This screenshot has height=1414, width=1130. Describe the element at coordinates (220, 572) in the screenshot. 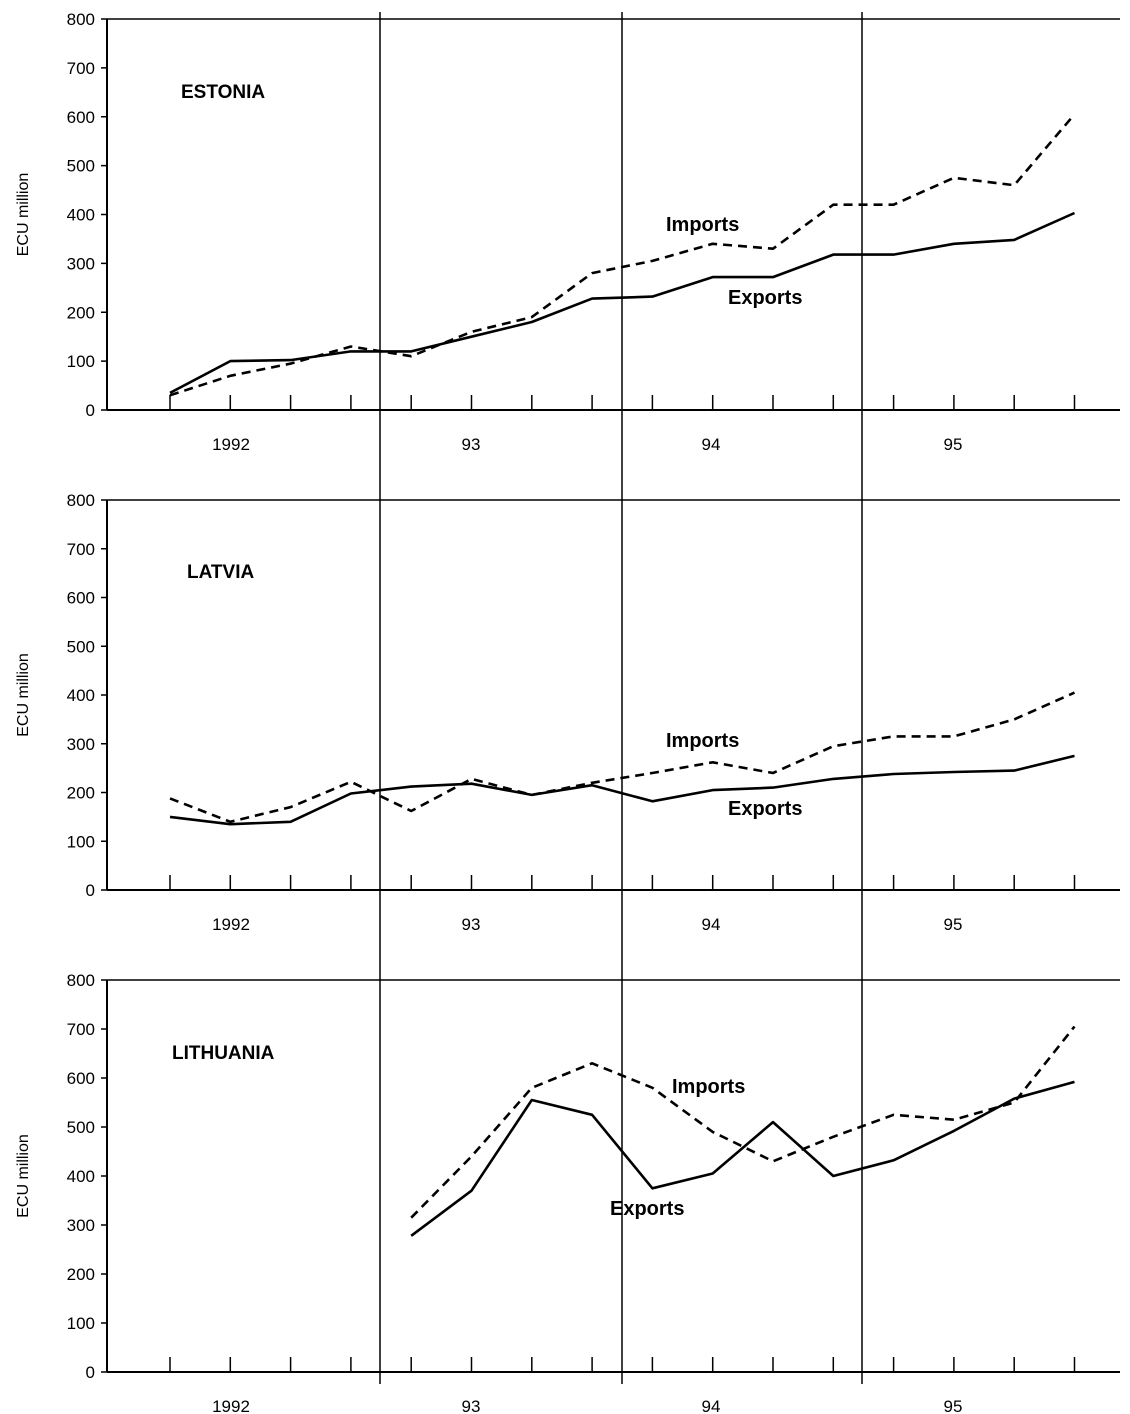

I see `panel-title: LATVIA` at that location.